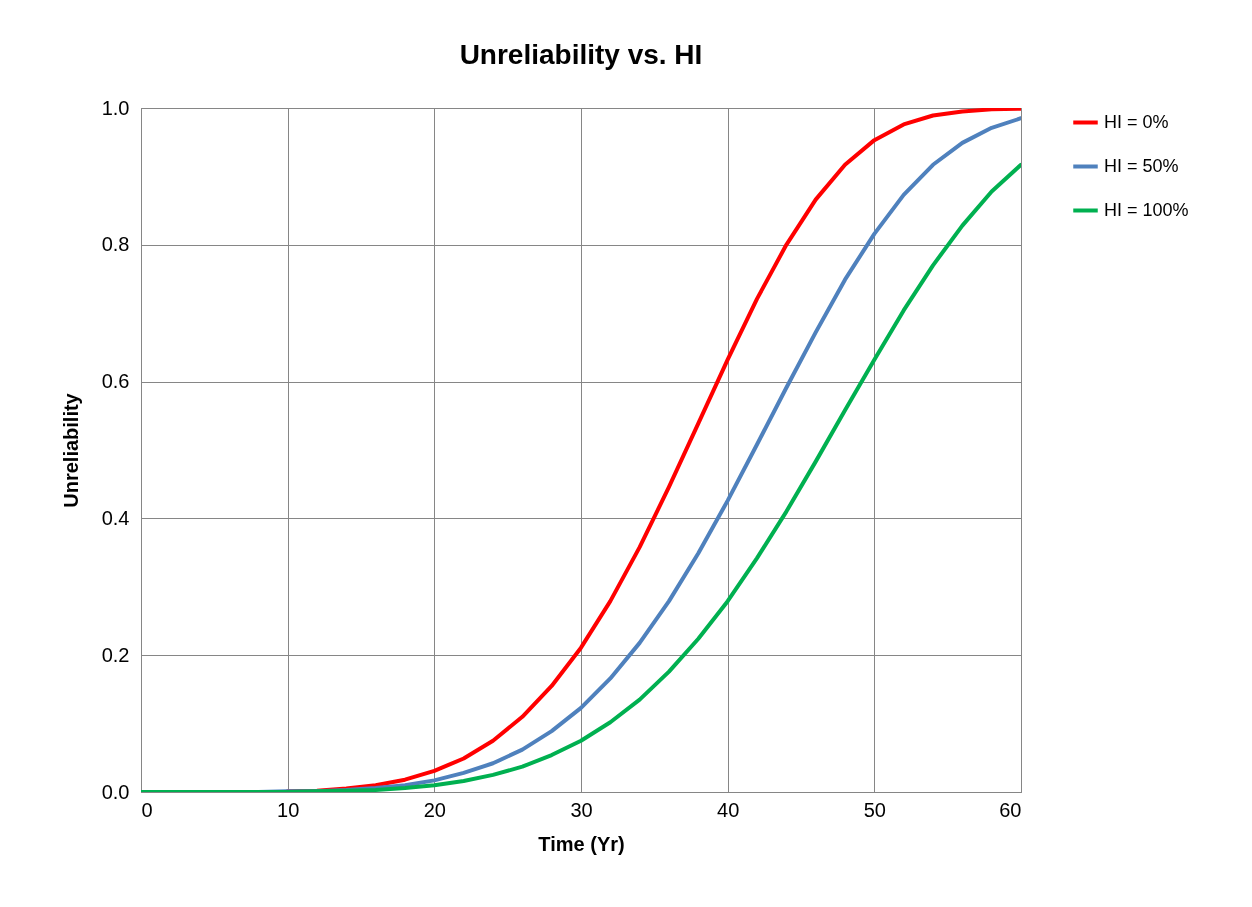  What do you see at coordinates (874, 809) in the screenshot?
I see `x-tick-label: 50` at bounding box center [874, 809].